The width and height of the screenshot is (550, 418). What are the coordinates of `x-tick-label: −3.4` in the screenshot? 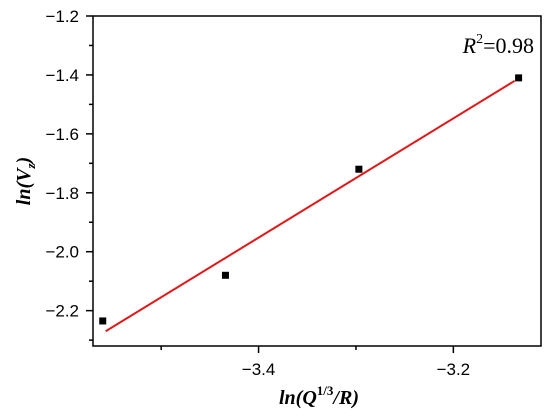 It's located at (259, 369).